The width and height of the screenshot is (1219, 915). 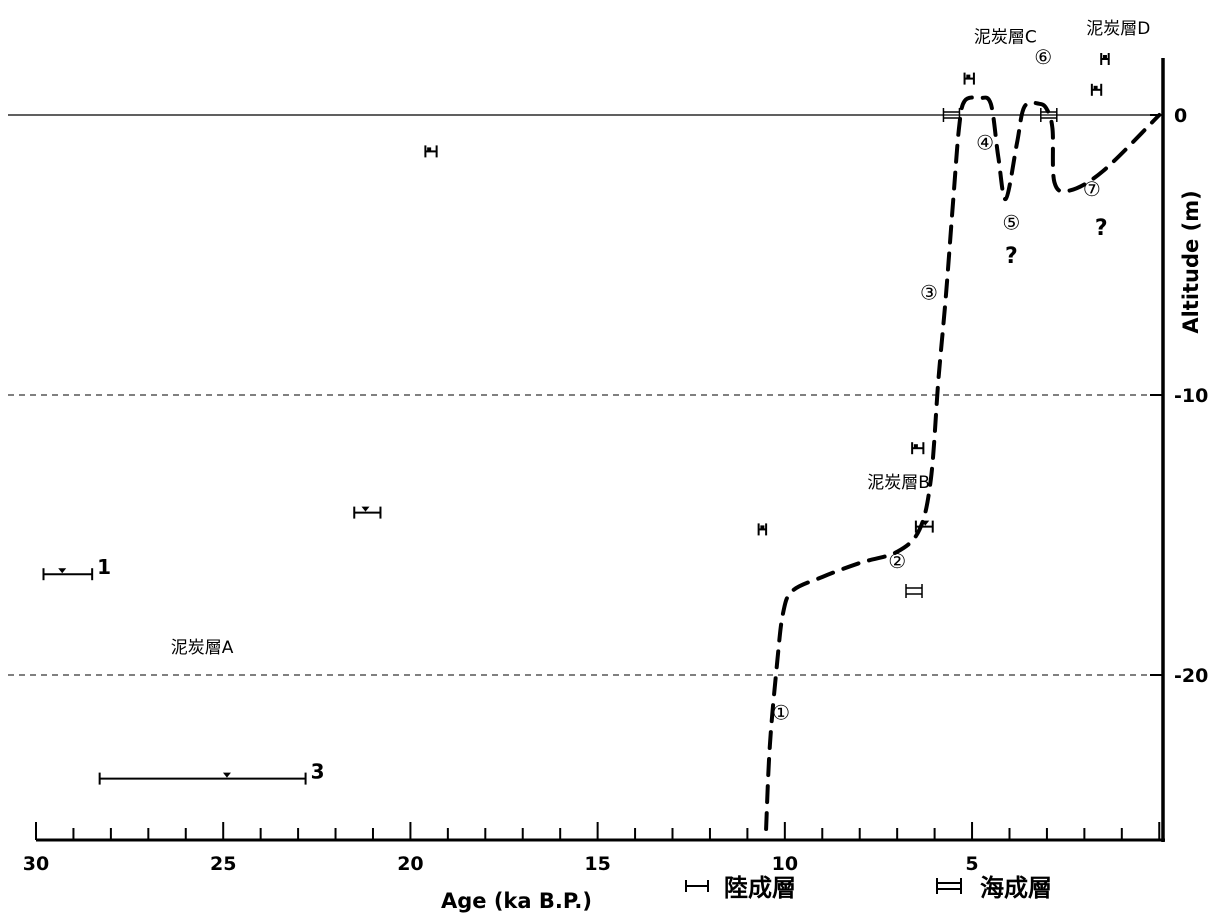 What do you see at coordinates (1191, 396) in the screenshot?
I see `y-tick-label: -10` at bounding box center [1191, 396].